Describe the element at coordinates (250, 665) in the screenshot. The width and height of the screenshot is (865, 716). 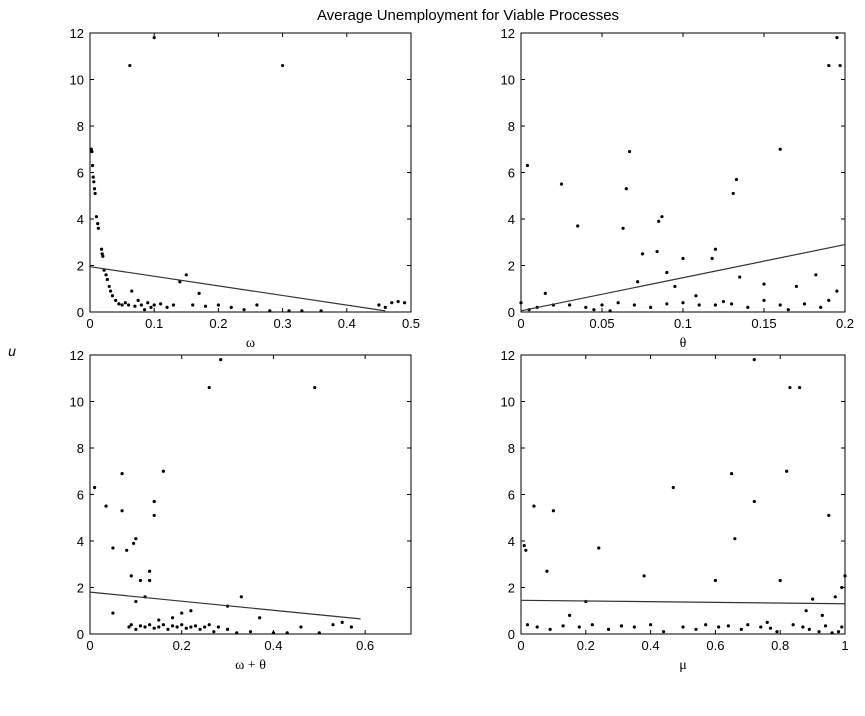
I see `x-axis-label: ω + θ` at that location.